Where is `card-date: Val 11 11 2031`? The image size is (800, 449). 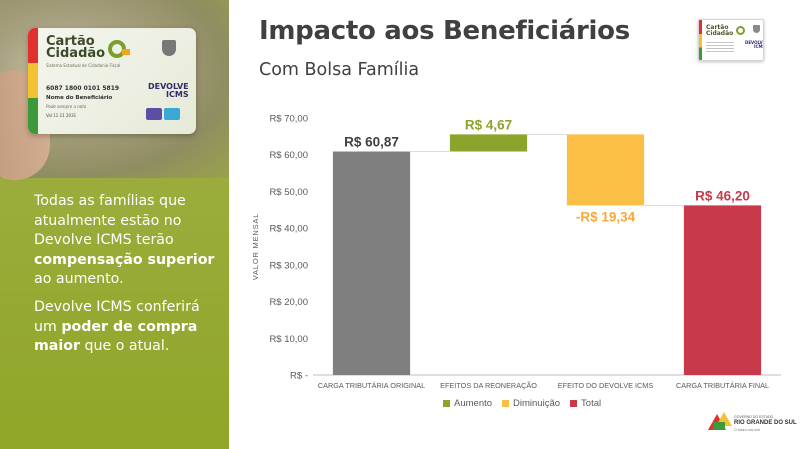
card-date: Val 11 11 2031 is located at coordinates (61, 115).